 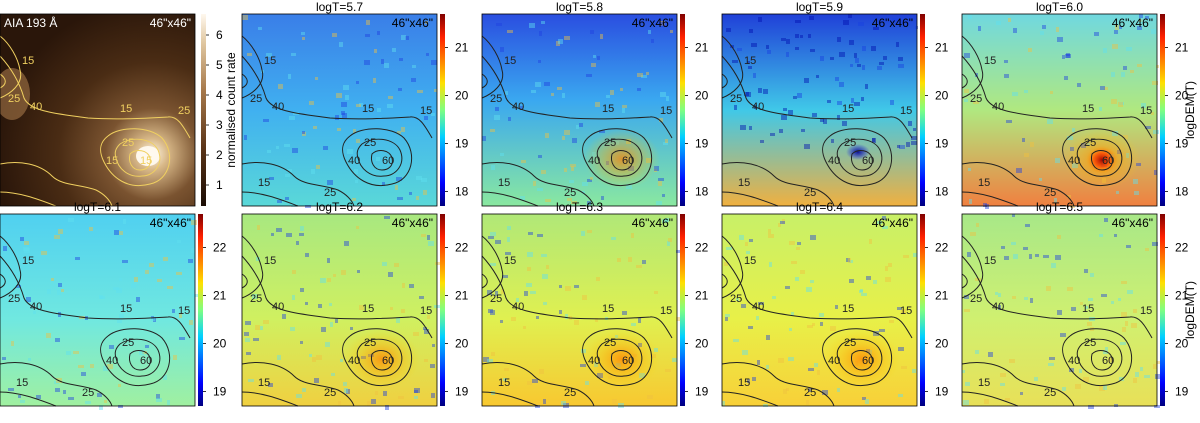 I want to click on contour-label: 40, so click(x=278, y=107).